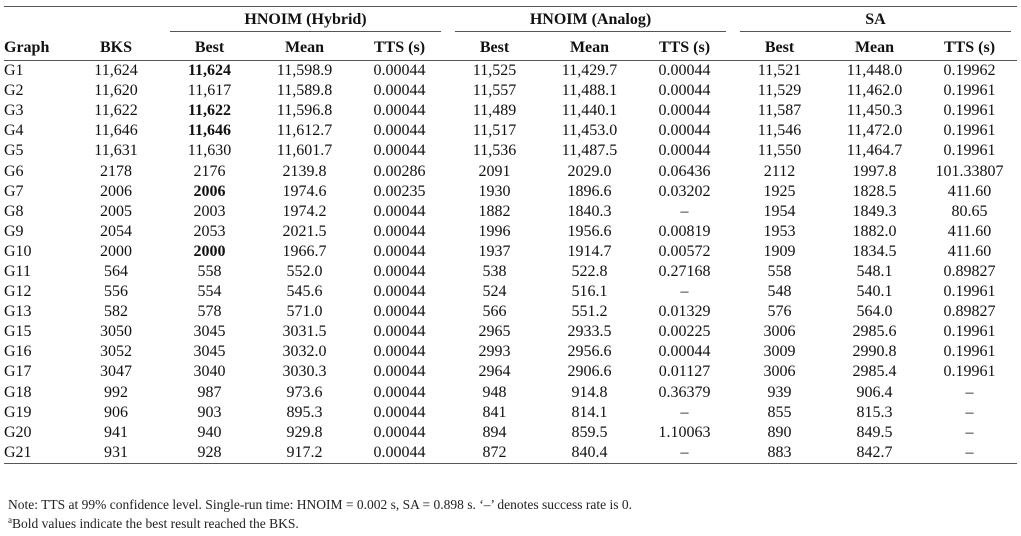 This screenshot has width=1021, height=536. I want to click on table-cell: 11,440.1, so click(589, 111).